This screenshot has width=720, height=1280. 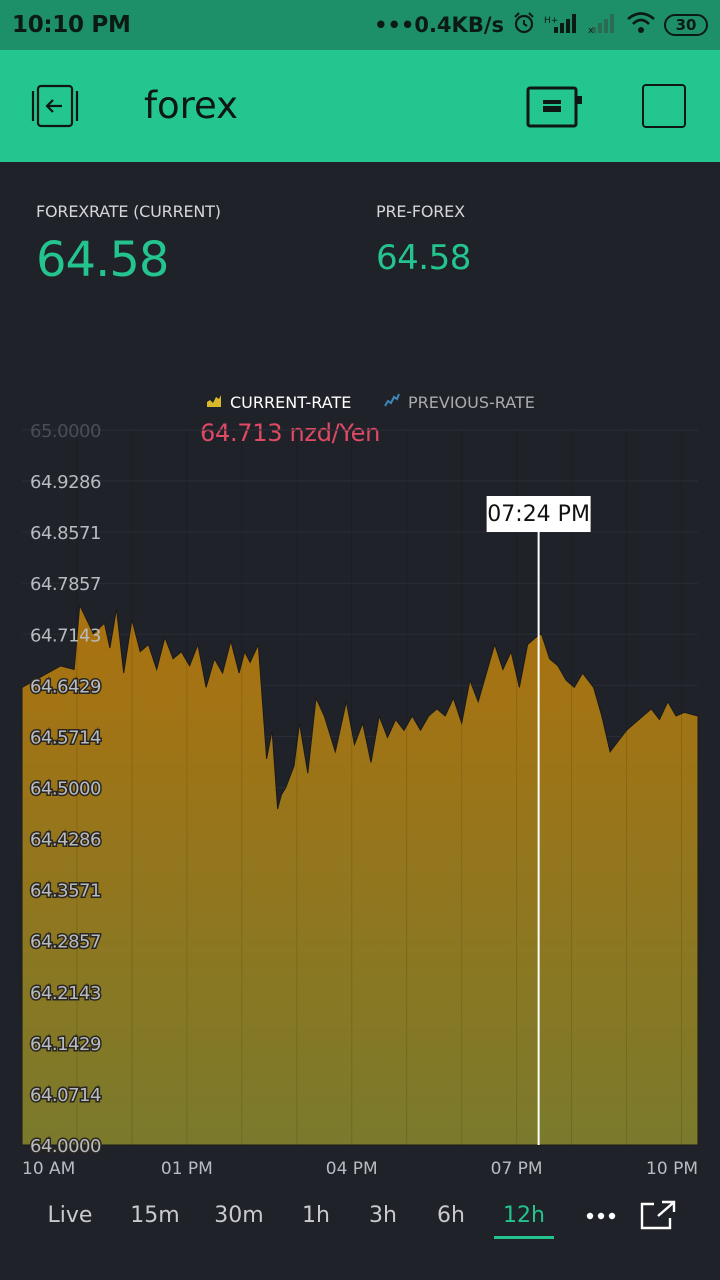 I want to click on y-tick-label: 64.6429, so click(x=65, y=686).